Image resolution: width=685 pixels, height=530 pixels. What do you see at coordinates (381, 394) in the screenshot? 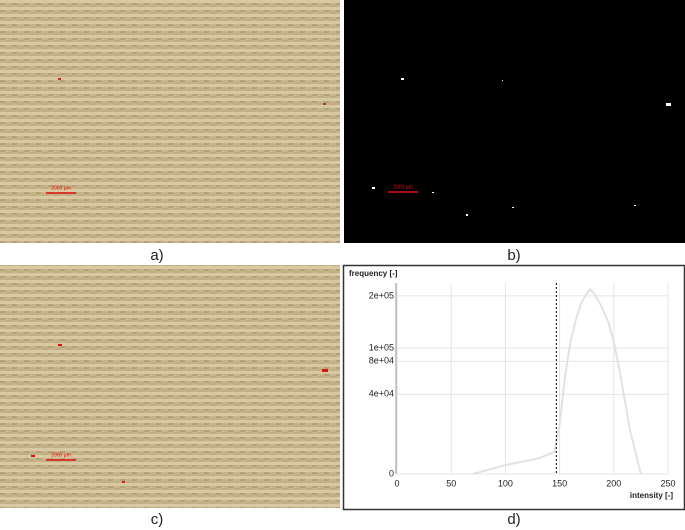
I see `y-tick-label: 4e+04` at bounding box center [381, 394].